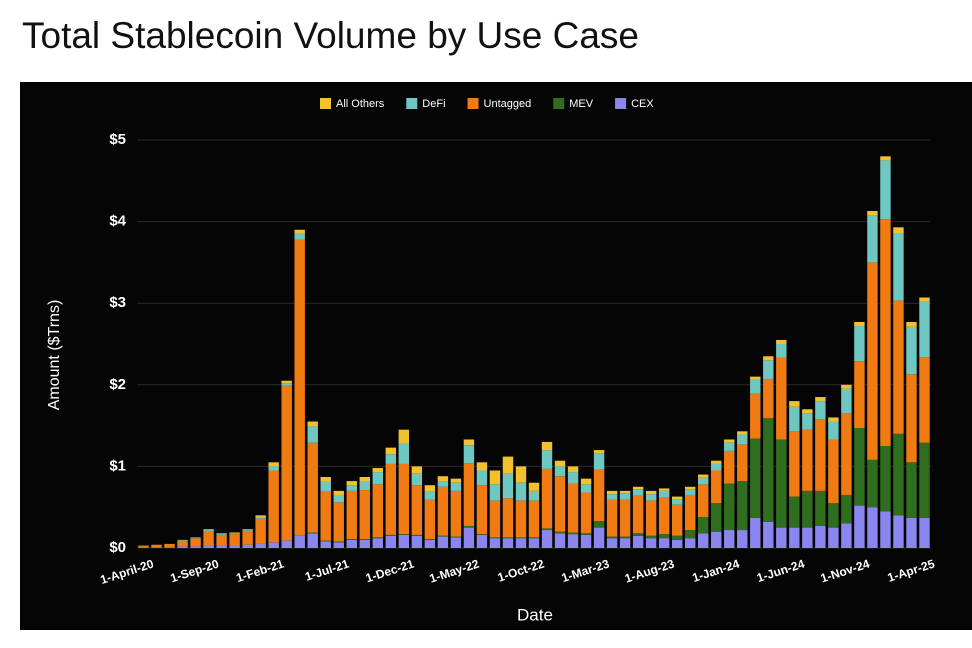 This screenshot has width=972, height=648. I want to click on legend-label: Untagged, so click(508, 104).